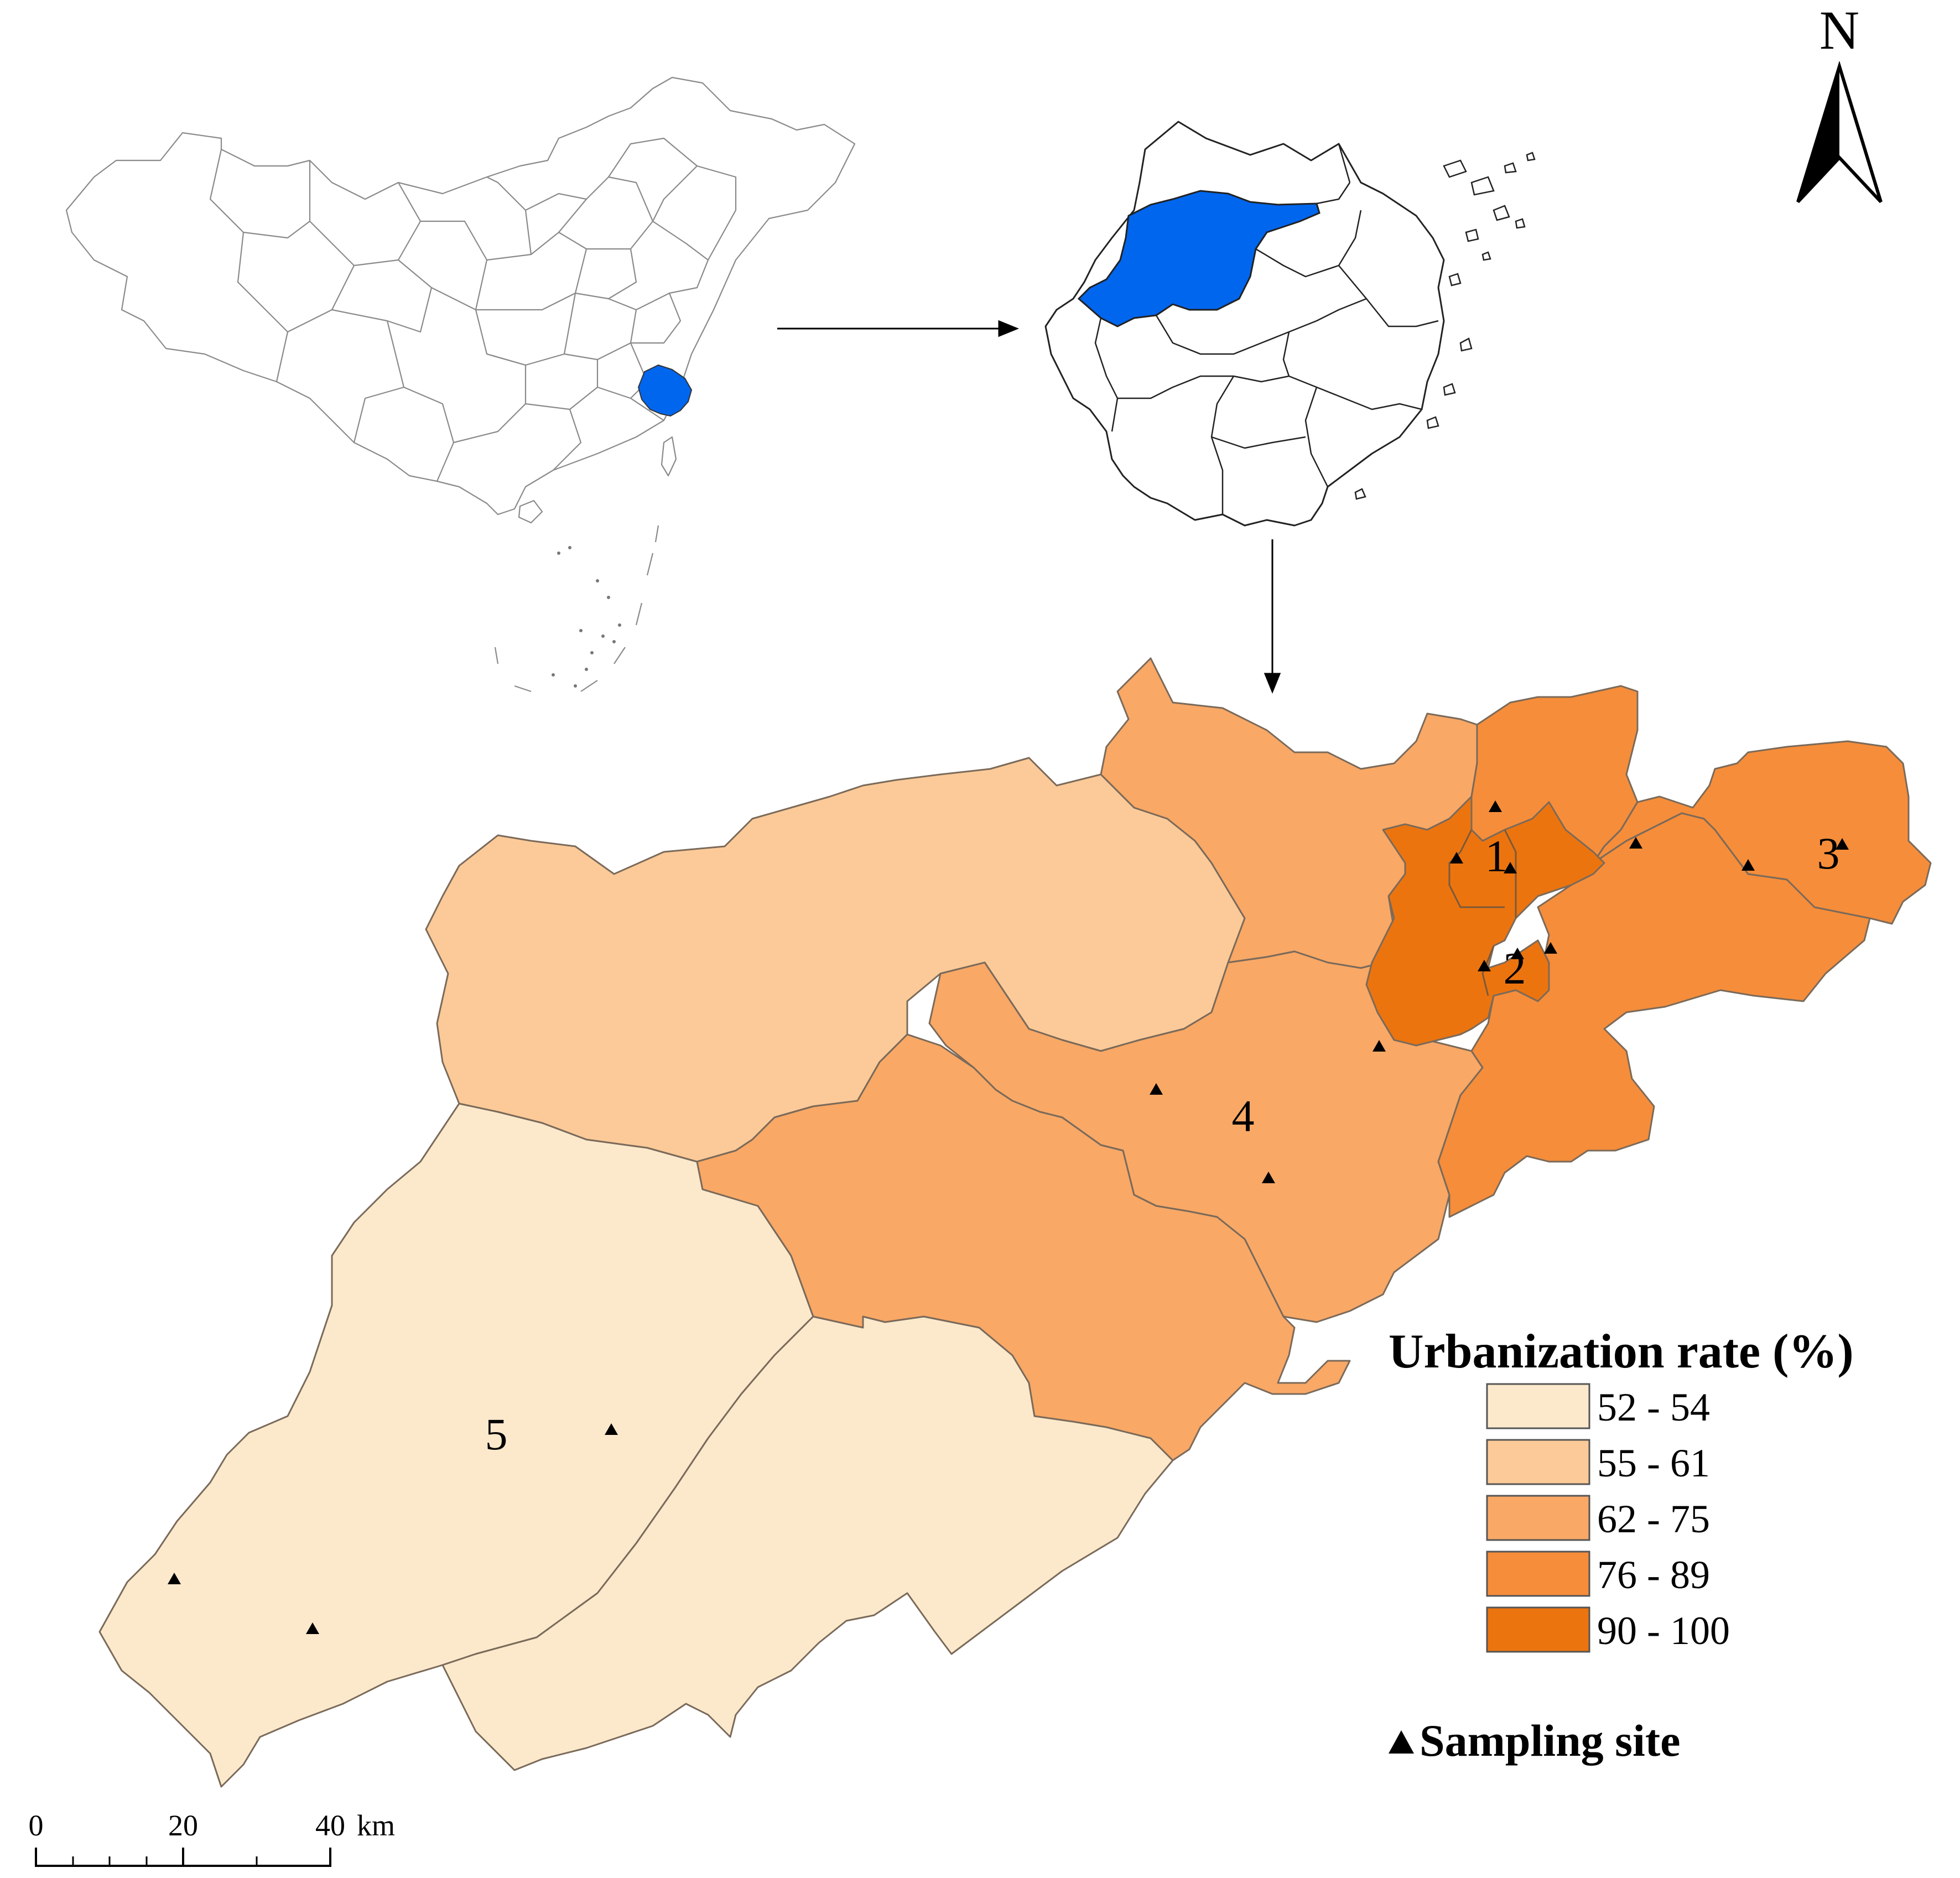 The height and width of the screenshot is (1878, 1960). Describe the element at coordinates (212, 1838) in the screenshot. I see `scale-bar: 0 20 40 km` at that location.